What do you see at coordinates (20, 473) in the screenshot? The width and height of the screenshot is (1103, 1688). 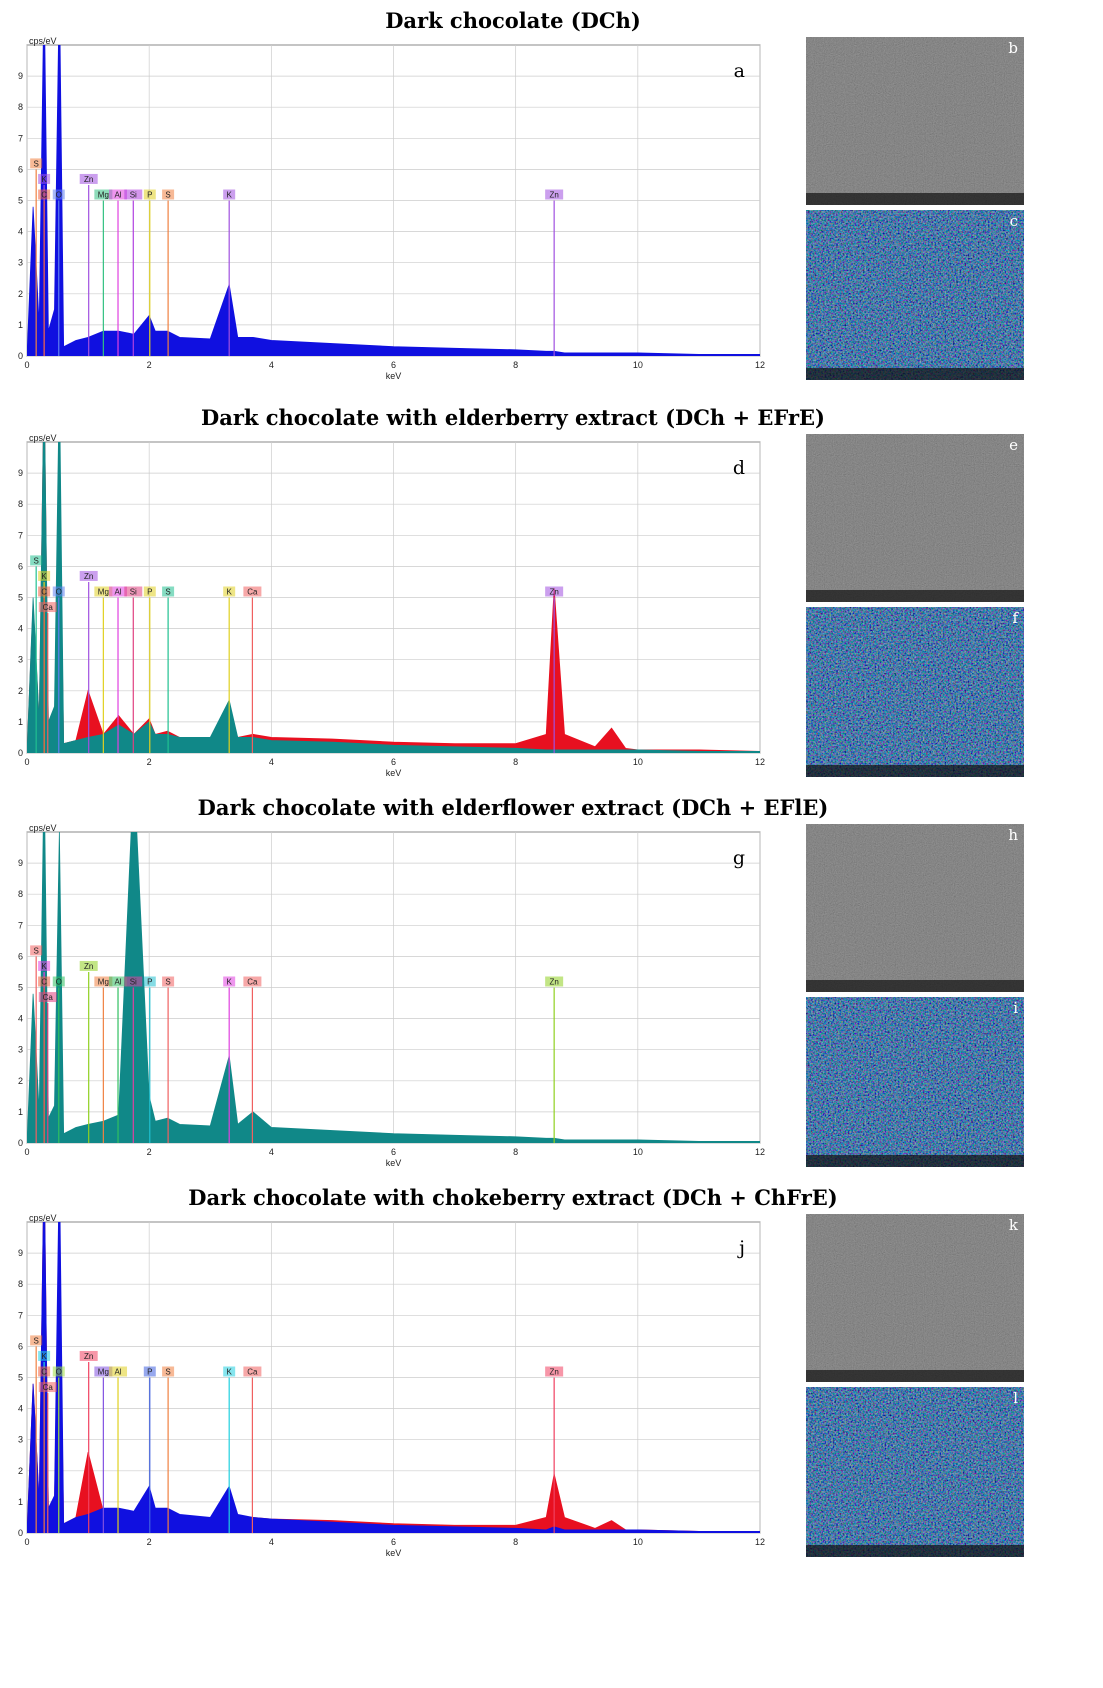 I see `y-tick-label: 9` at bounding box center [20, 473].